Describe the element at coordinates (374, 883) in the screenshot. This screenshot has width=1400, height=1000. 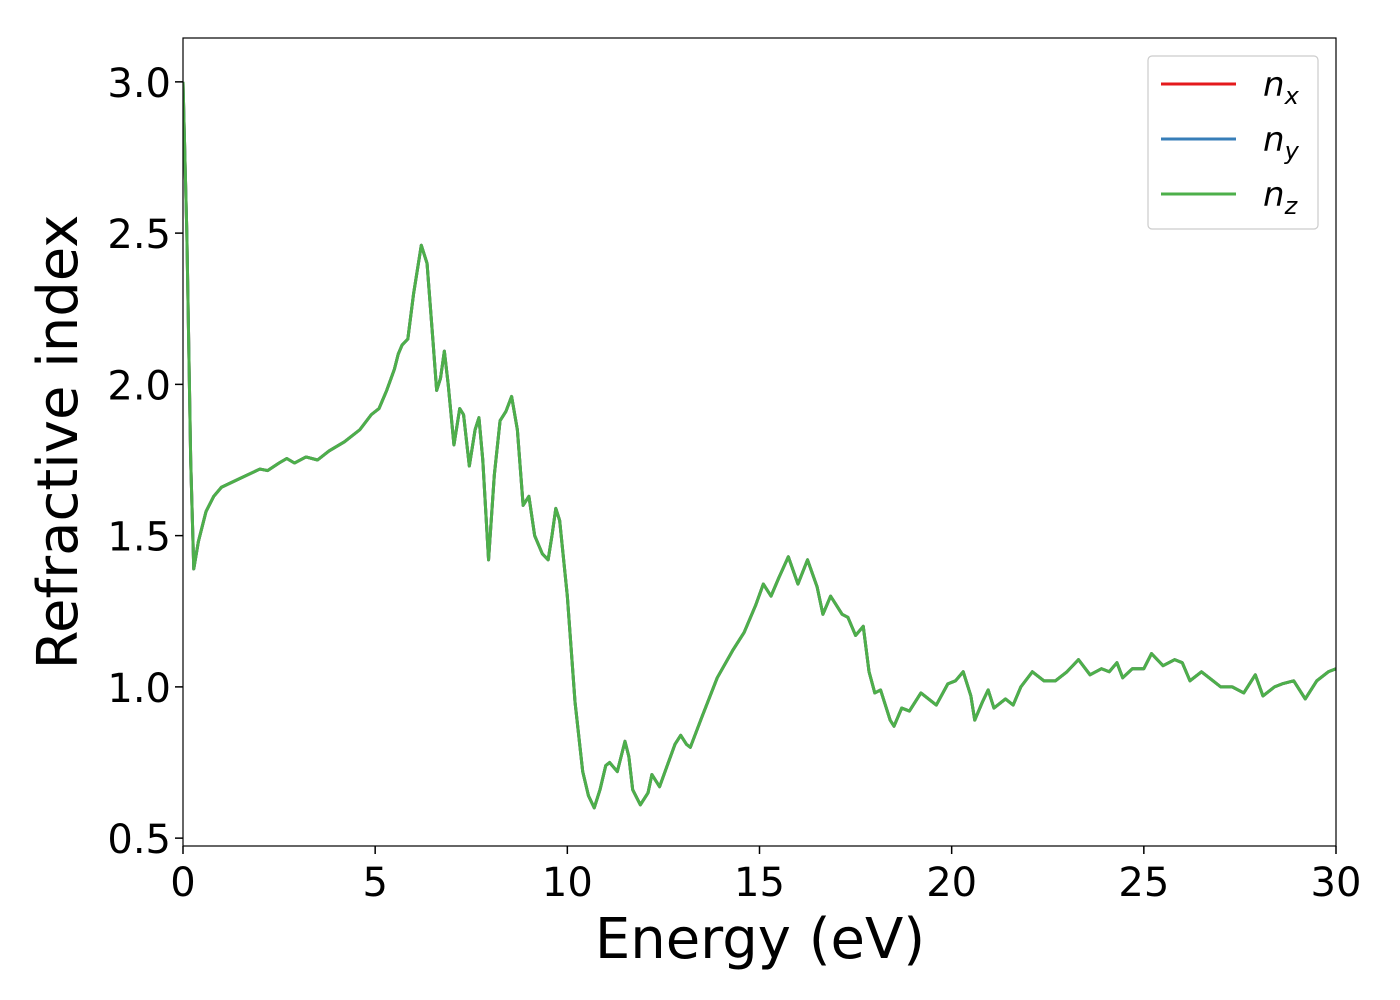
I see `x-tick-label: 5` at that location.